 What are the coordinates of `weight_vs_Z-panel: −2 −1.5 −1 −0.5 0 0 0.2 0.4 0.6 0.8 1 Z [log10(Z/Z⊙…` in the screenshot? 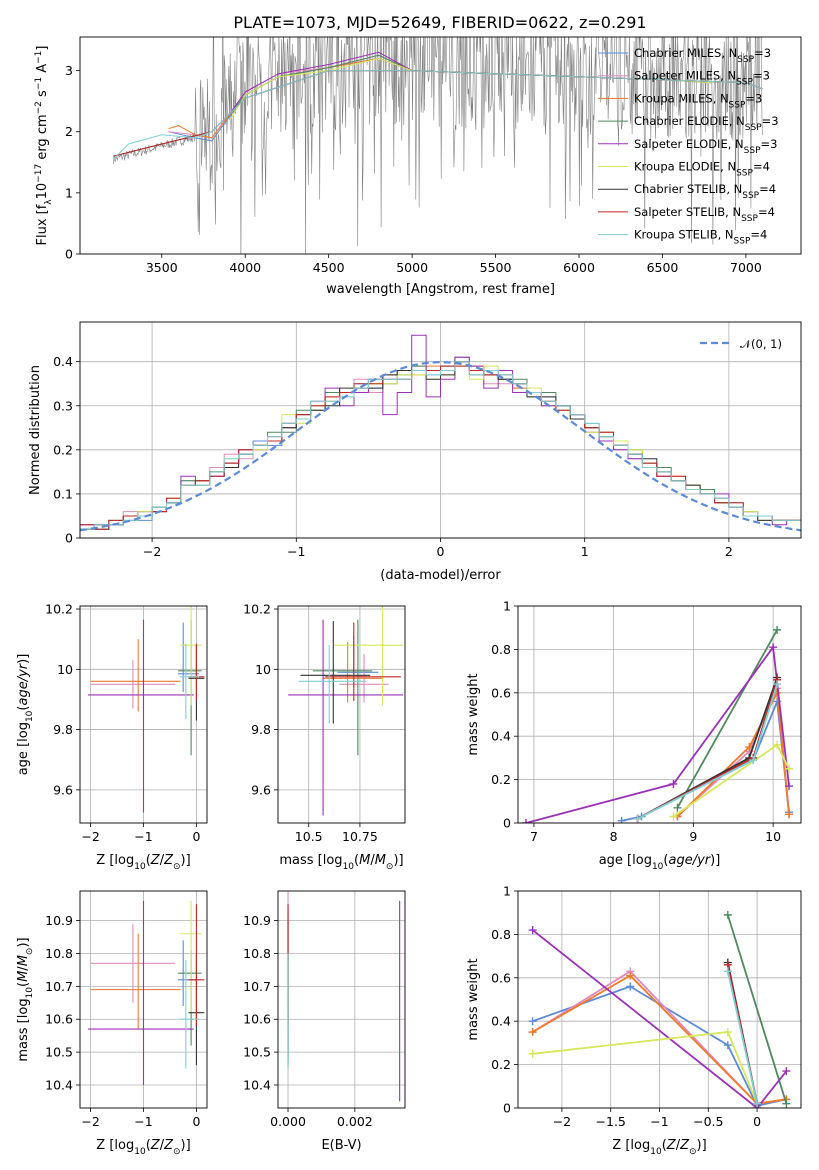 It's located at (634, 1020).